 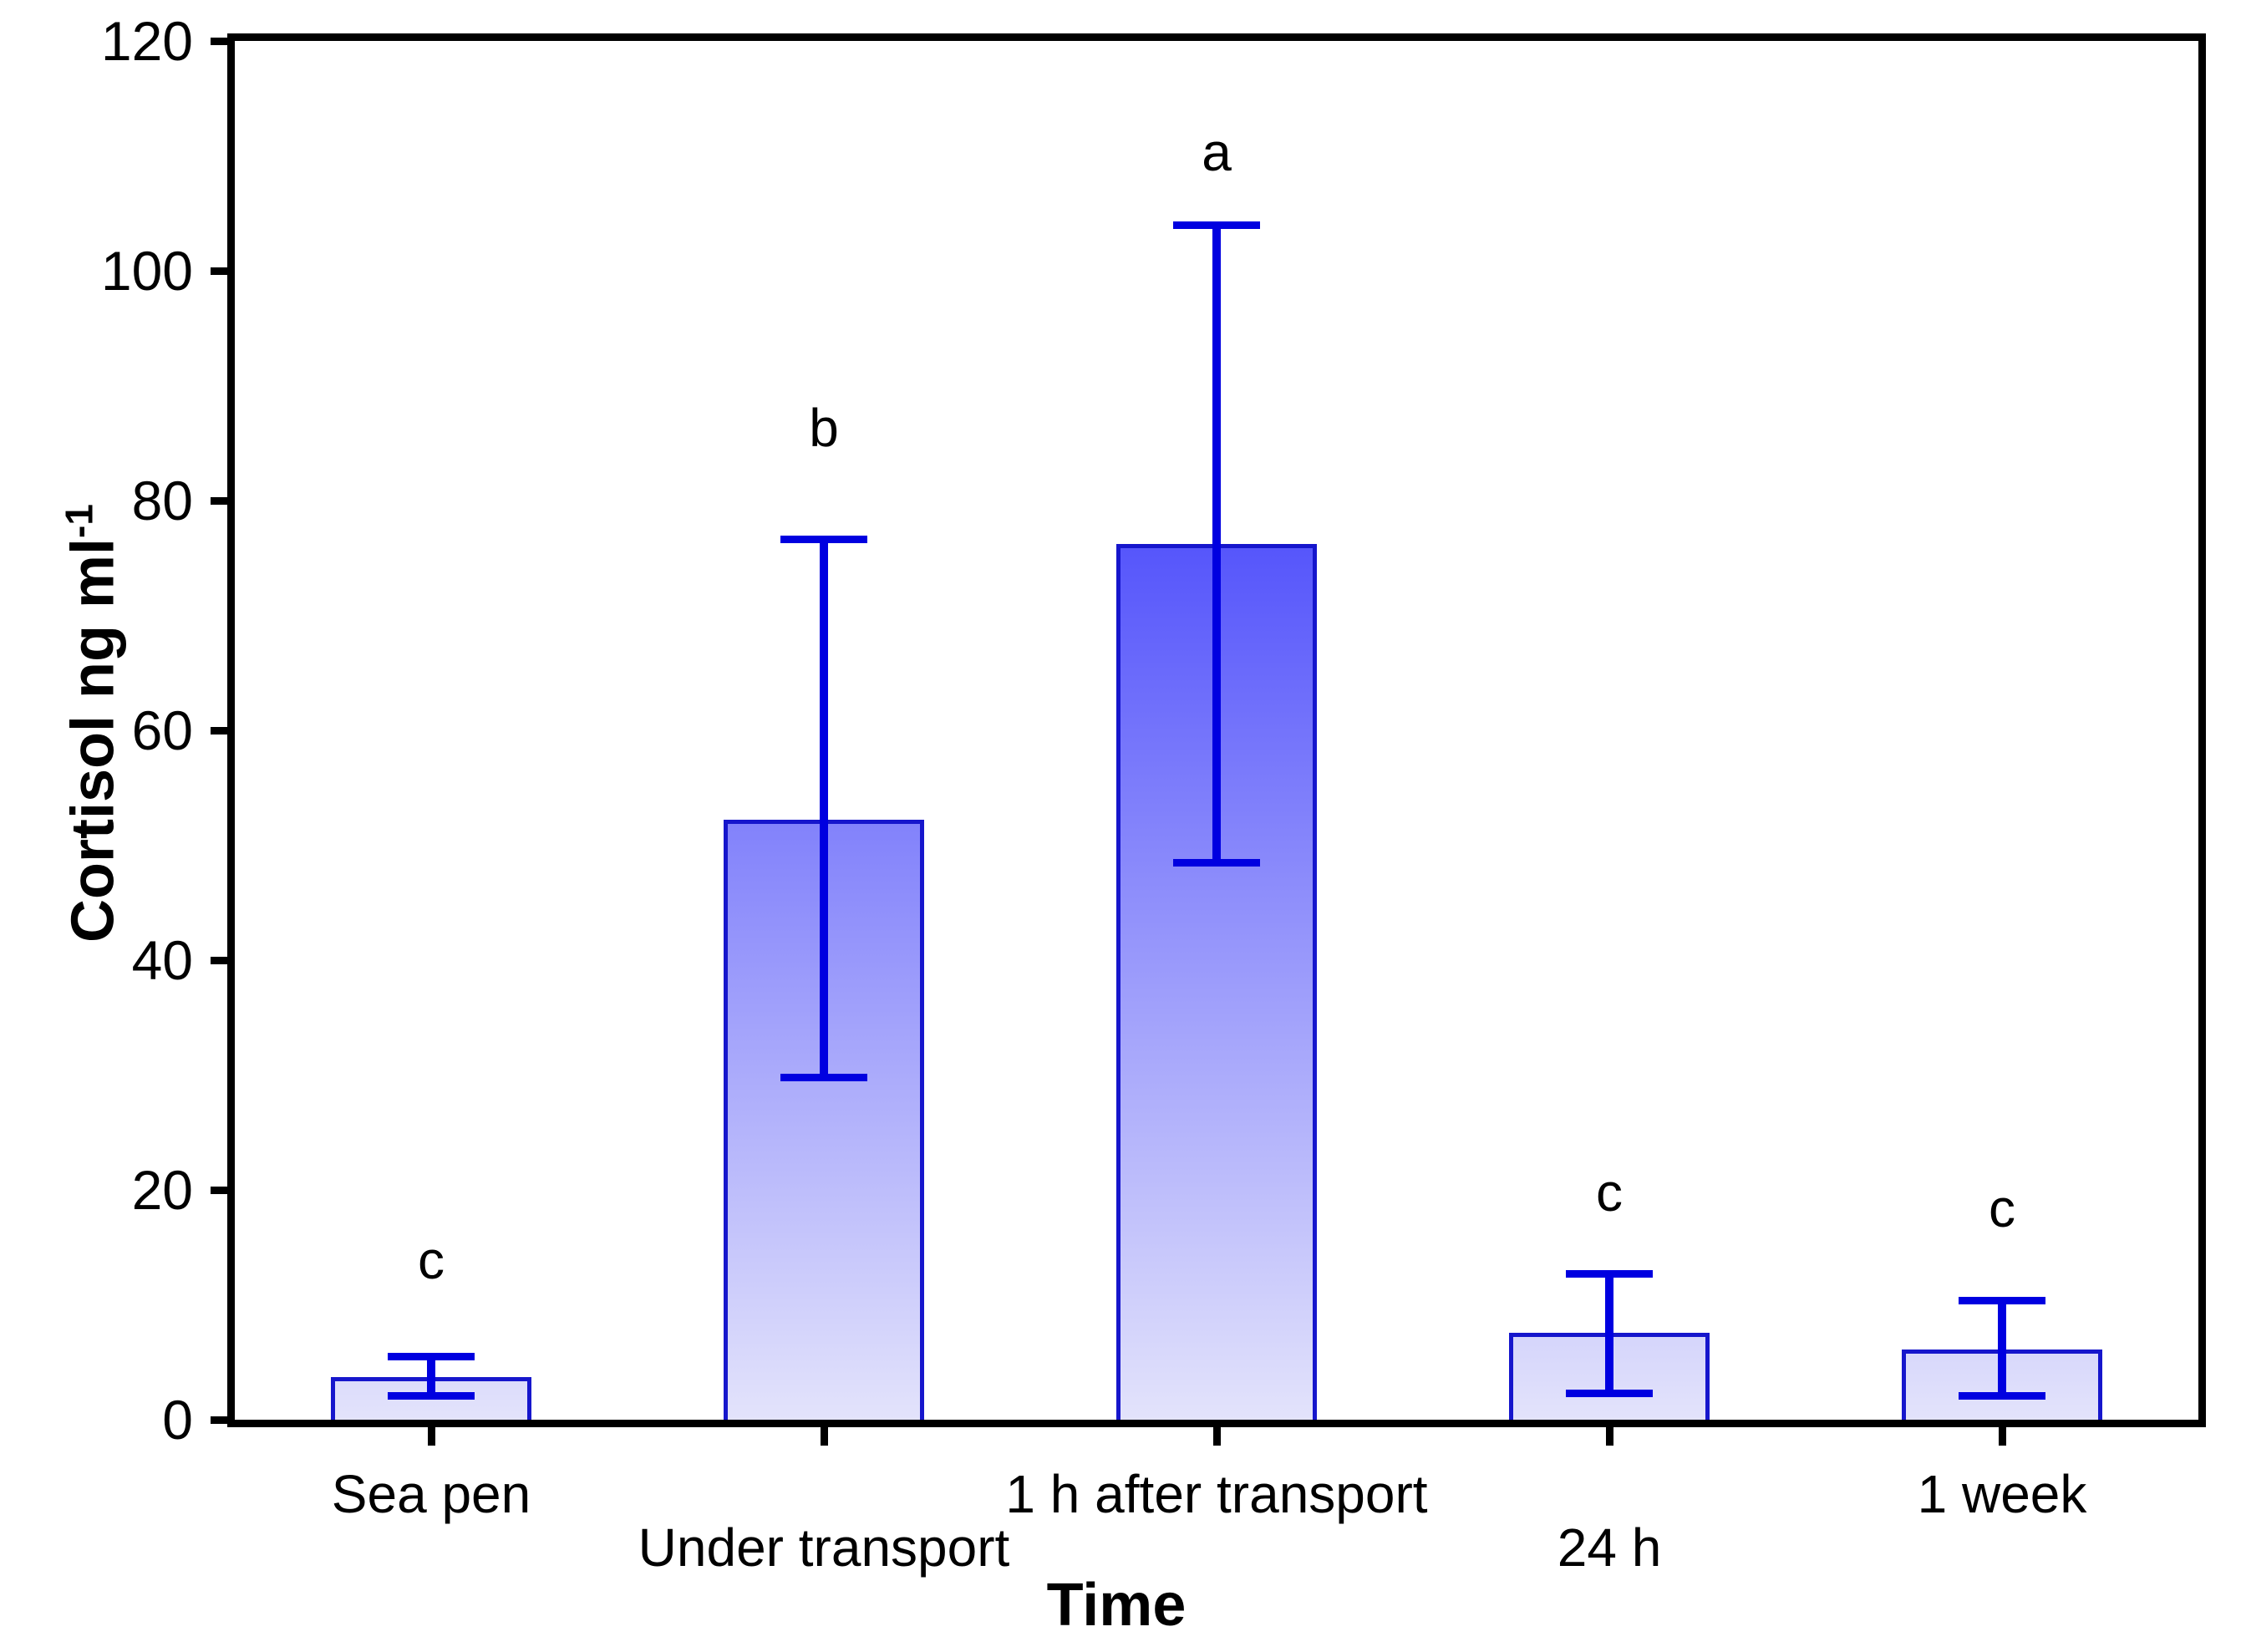 I want to click on significance-letter: a, so click(x=1217, y=153).